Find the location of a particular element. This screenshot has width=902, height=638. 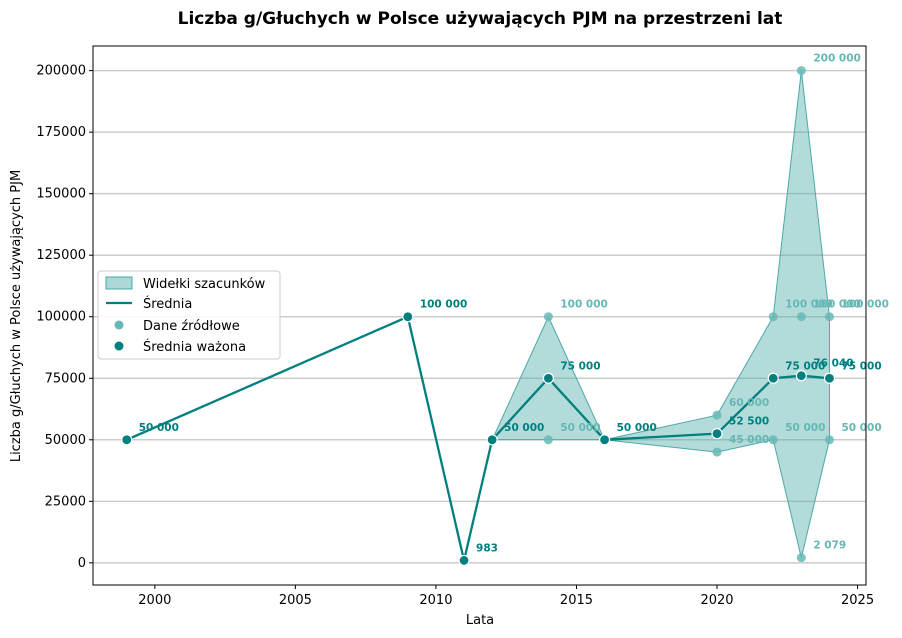

source-data-label: 45 000 is located at coordinates (749, 440).